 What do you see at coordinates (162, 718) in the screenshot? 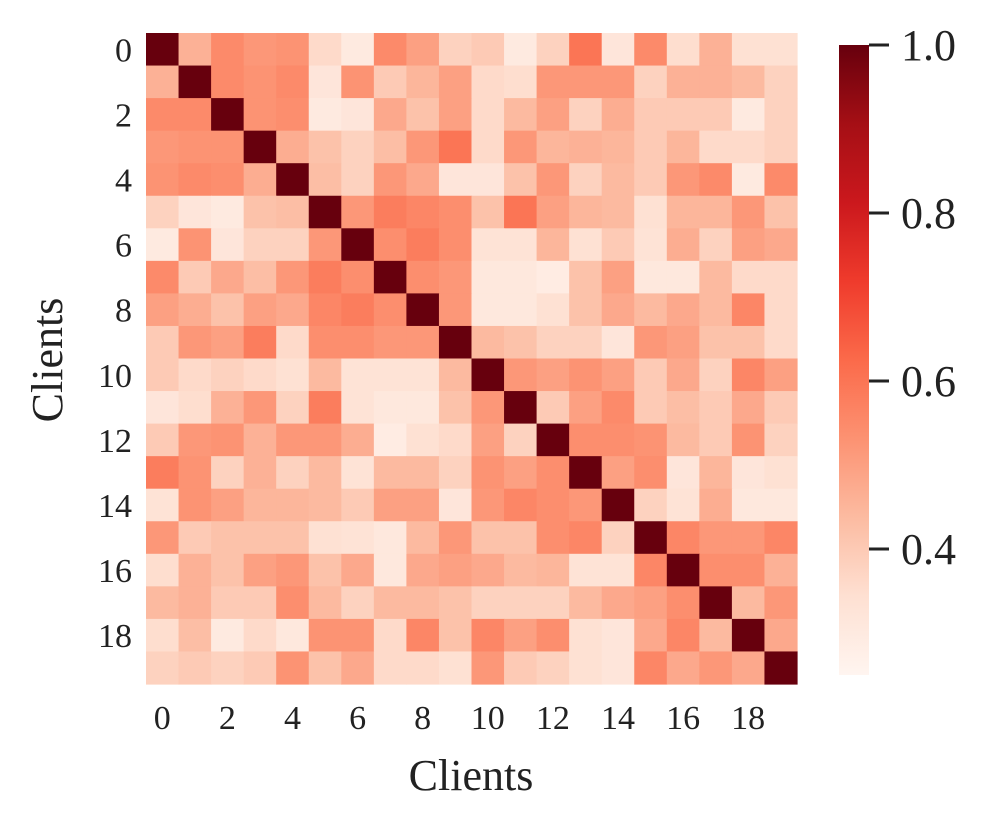
I see `x-tick-label-0: 0` at bounding box center [162, 718].